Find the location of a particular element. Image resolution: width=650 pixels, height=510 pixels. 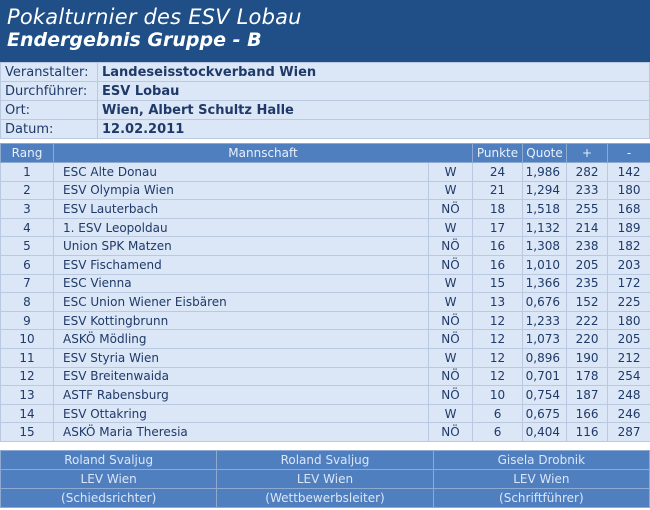

table-row: 13 ASTF Rabensburg NÖ 10 0,754 187 248 is located at coordinates (325, 395).